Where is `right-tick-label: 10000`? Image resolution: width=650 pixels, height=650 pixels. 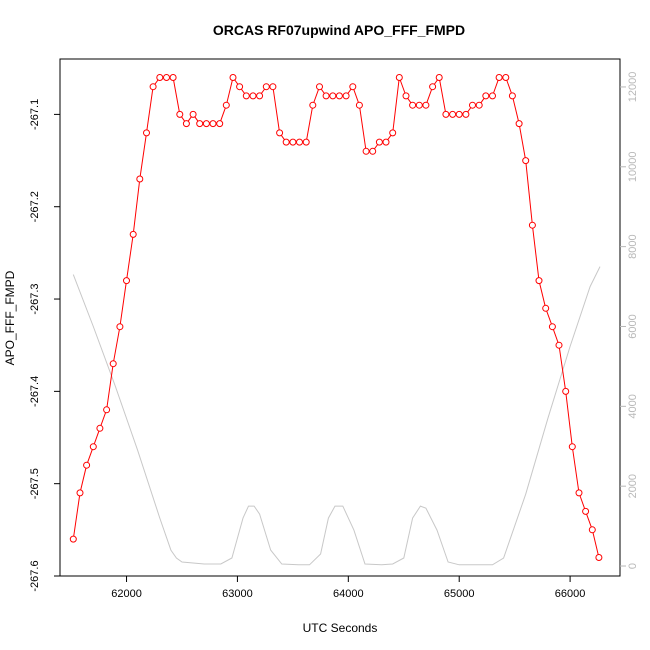 right-tick-label: 10000 is located at coordinates (633, 166).